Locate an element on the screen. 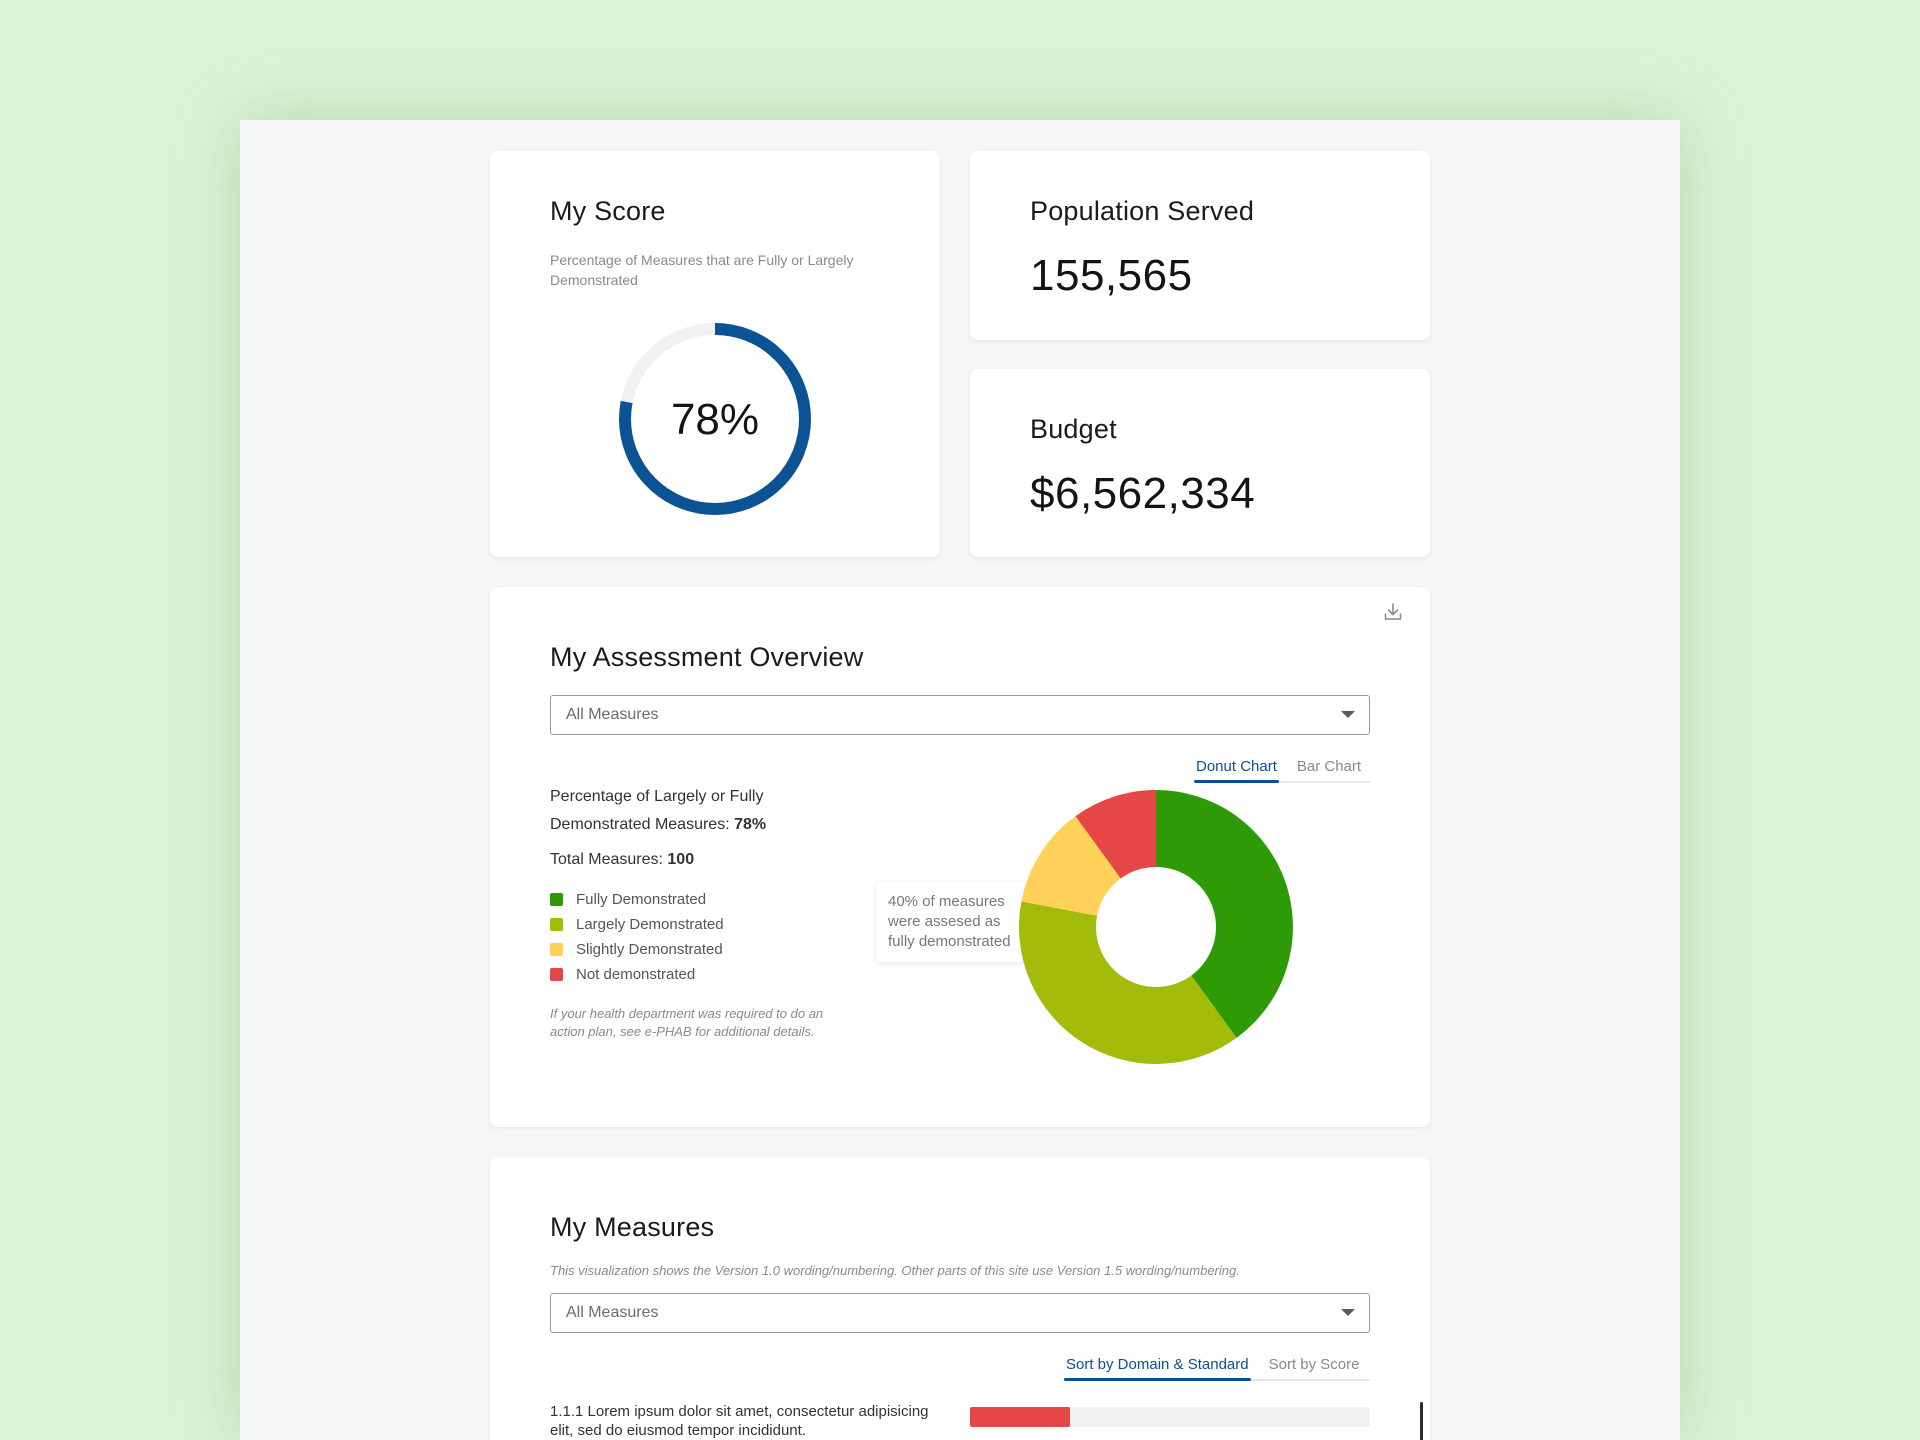  summary-label: Demonstrated Measures: is located at coordinates (642, 824).